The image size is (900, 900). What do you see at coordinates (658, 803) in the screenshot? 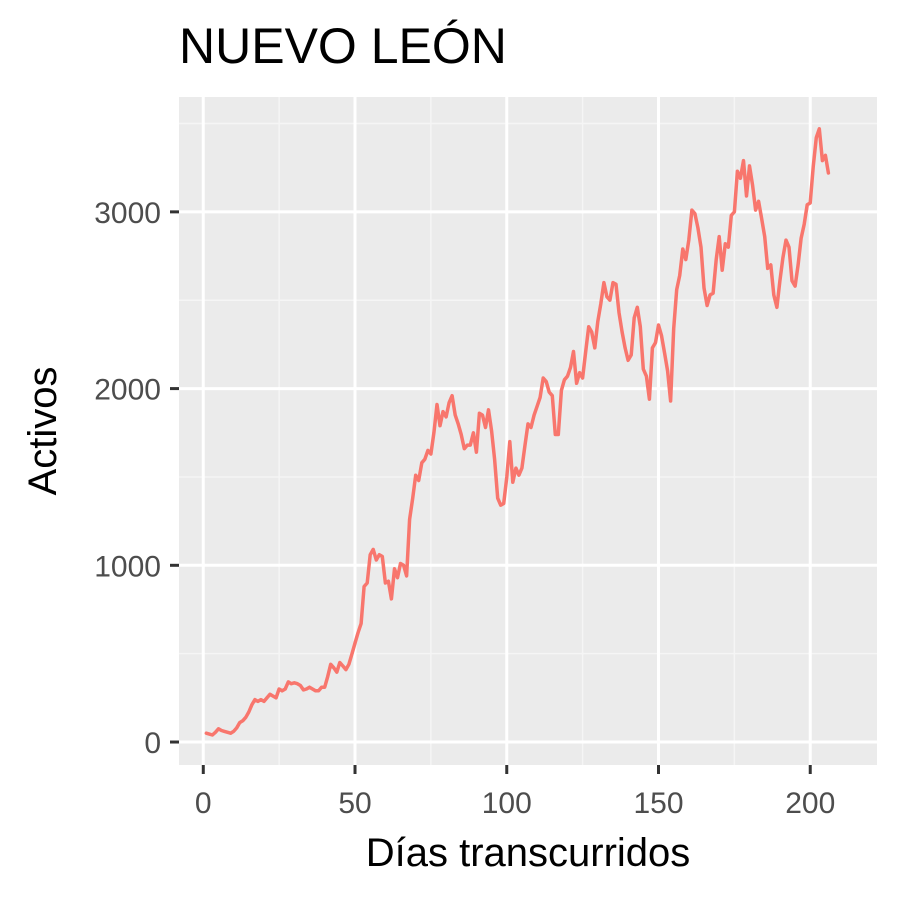
I see `x-tick-label: 150` at bounding box center [658, 803].